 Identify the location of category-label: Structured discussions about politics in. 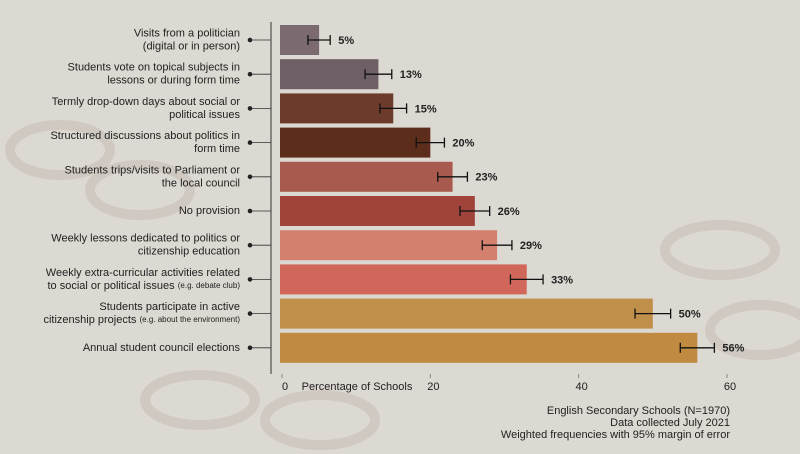
(145, 136).